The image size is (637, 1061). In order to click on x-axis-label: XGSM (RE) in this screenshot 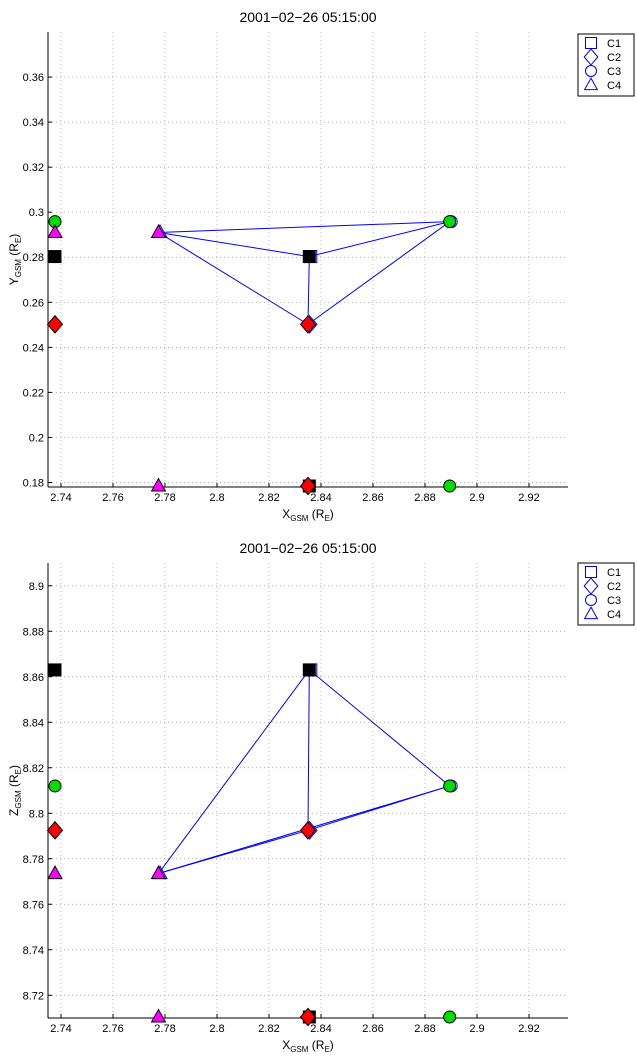, I will do `click(308, 1046)`.